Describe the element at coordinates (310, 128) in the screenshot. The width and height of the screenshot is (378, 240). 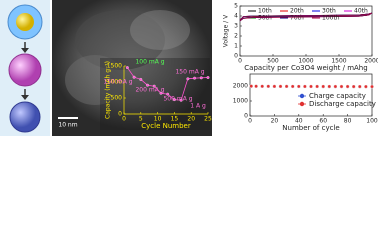
I see `x-axis-title: Number of cycle` at that location.